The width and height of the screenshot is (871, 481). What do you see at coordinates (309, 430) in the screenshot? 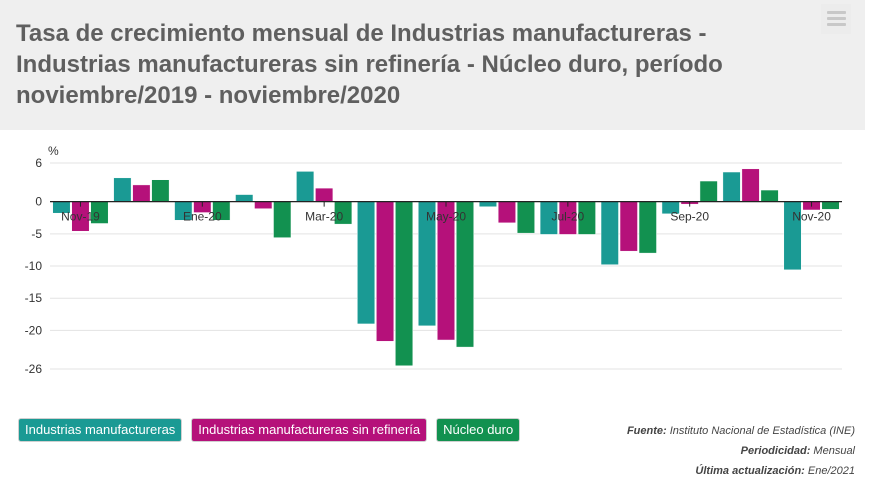
I see `legend-item-sin-refineria: Industrias manufactureras sin refinería` at bounding box center [309, 430].